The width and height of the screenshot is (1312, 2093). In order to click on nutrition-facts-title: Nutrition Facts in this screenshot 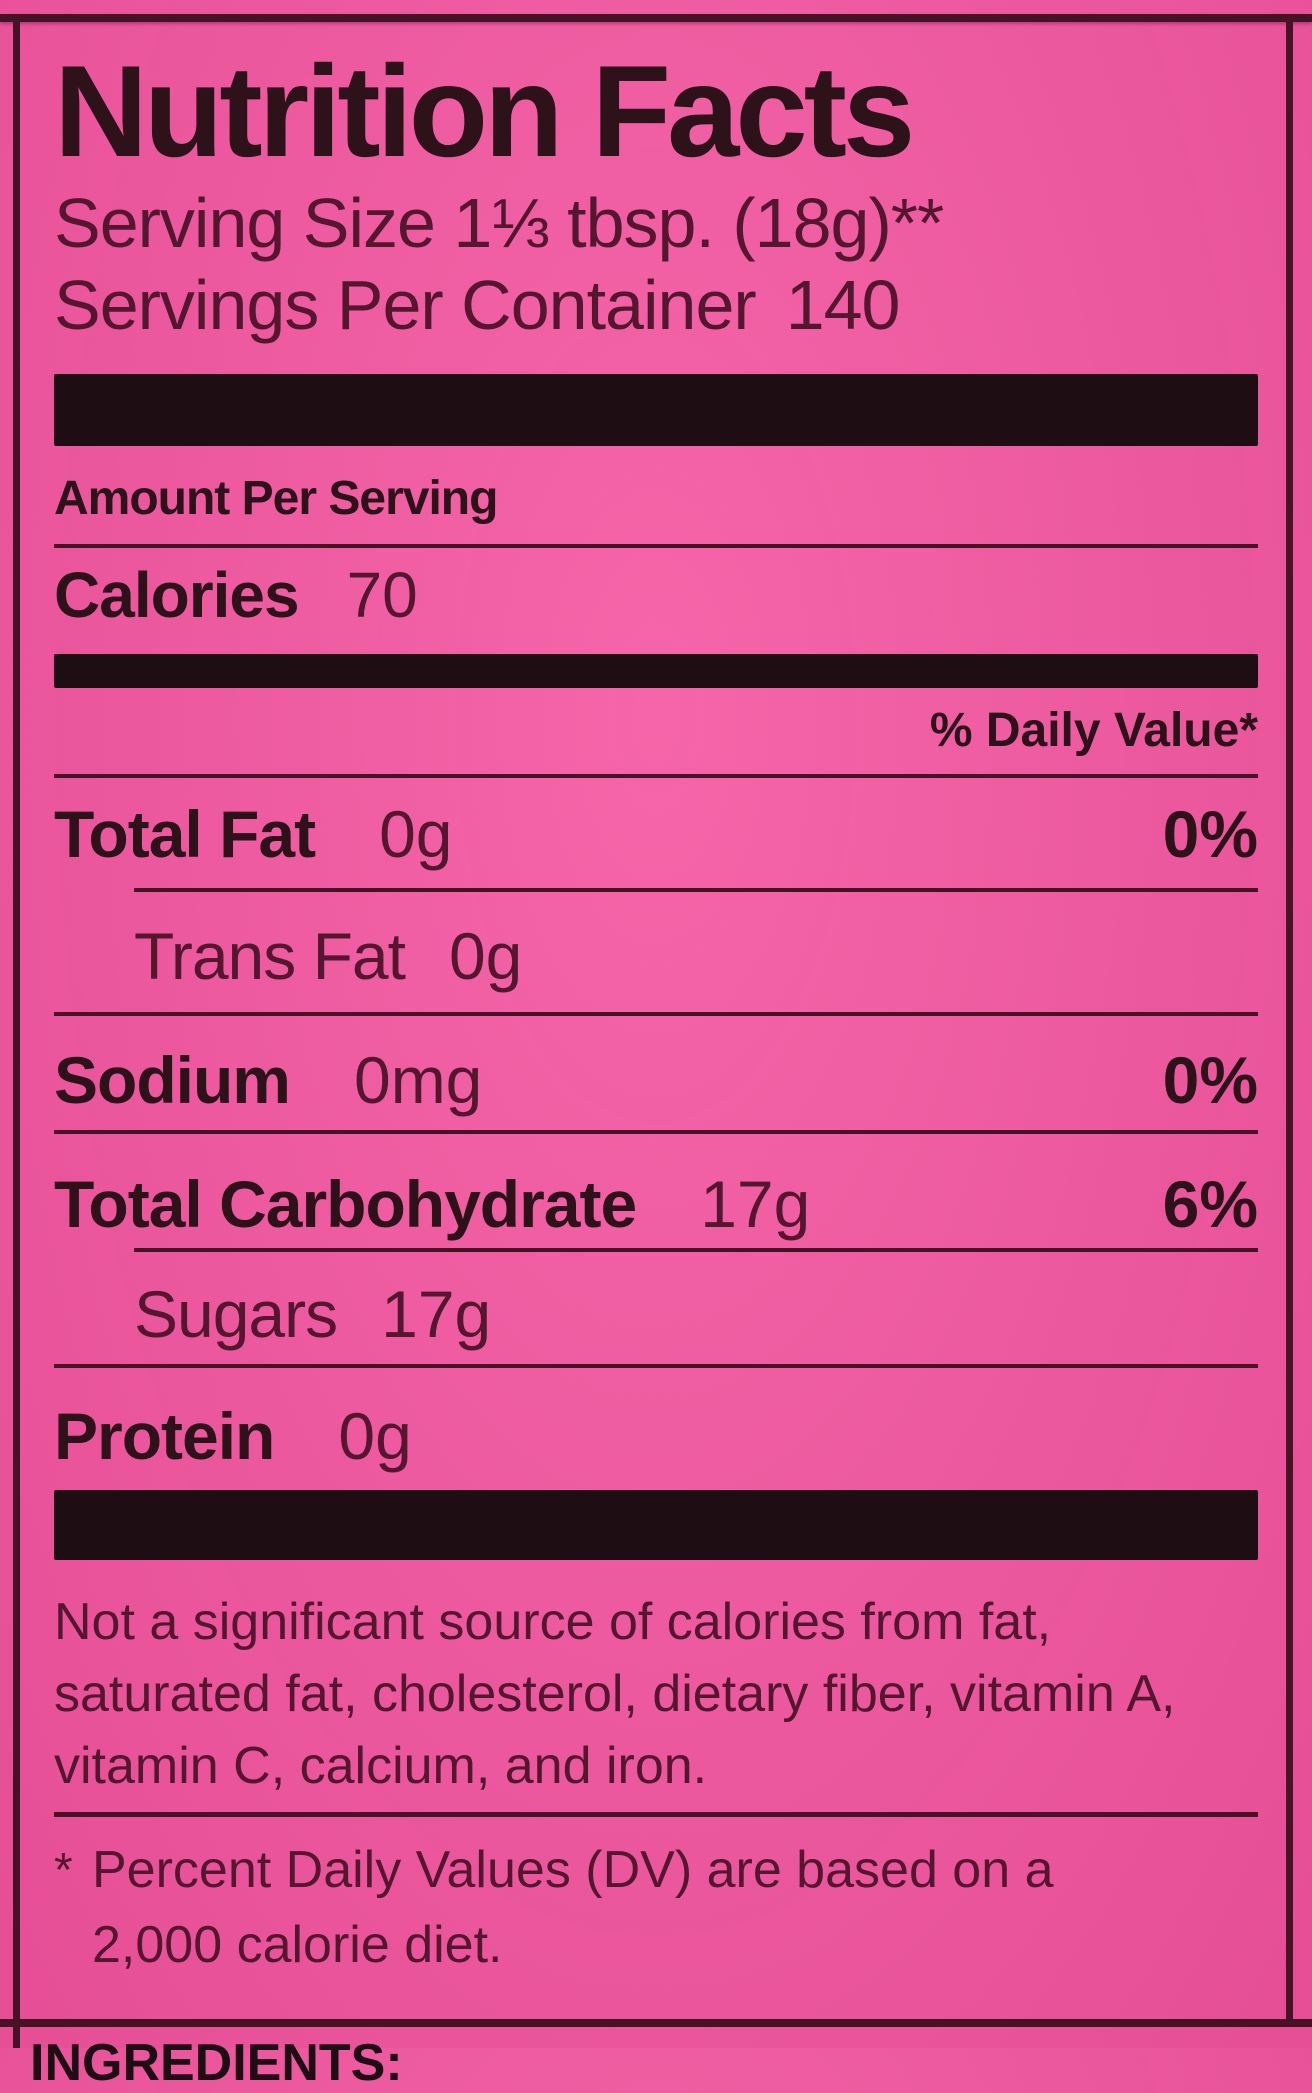, I will do `click(484, 111)`.